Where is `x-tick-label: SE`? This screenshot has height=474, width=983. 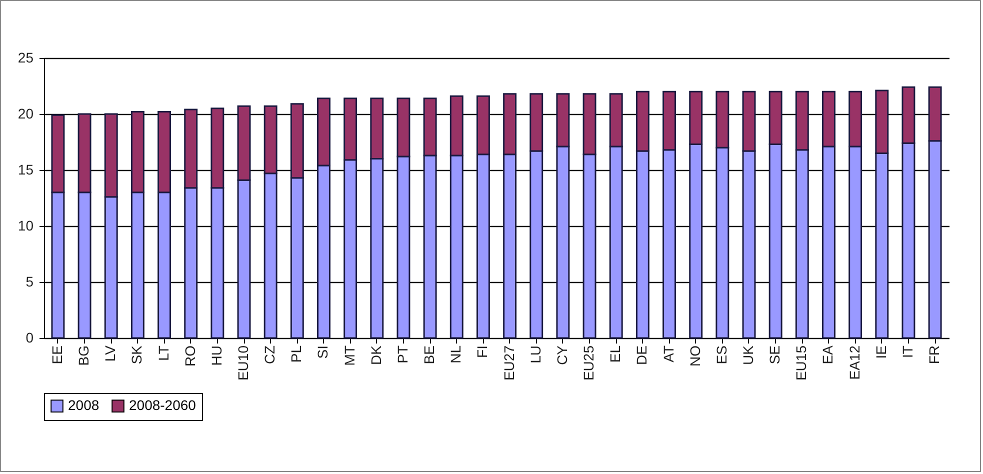 x-tick-label: SE is located at coordinates (774, 355).